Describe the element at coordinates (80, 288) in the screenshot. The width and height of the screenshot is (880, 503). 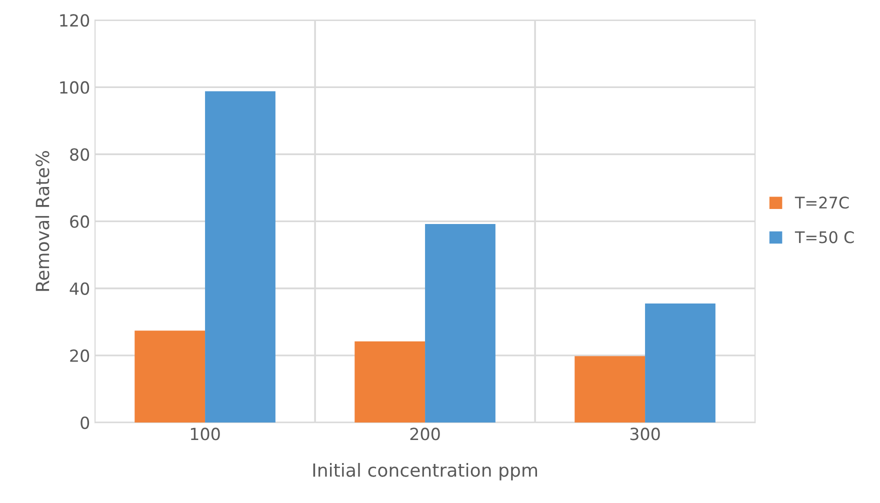
I see `y-tick-label: 40` at that location.